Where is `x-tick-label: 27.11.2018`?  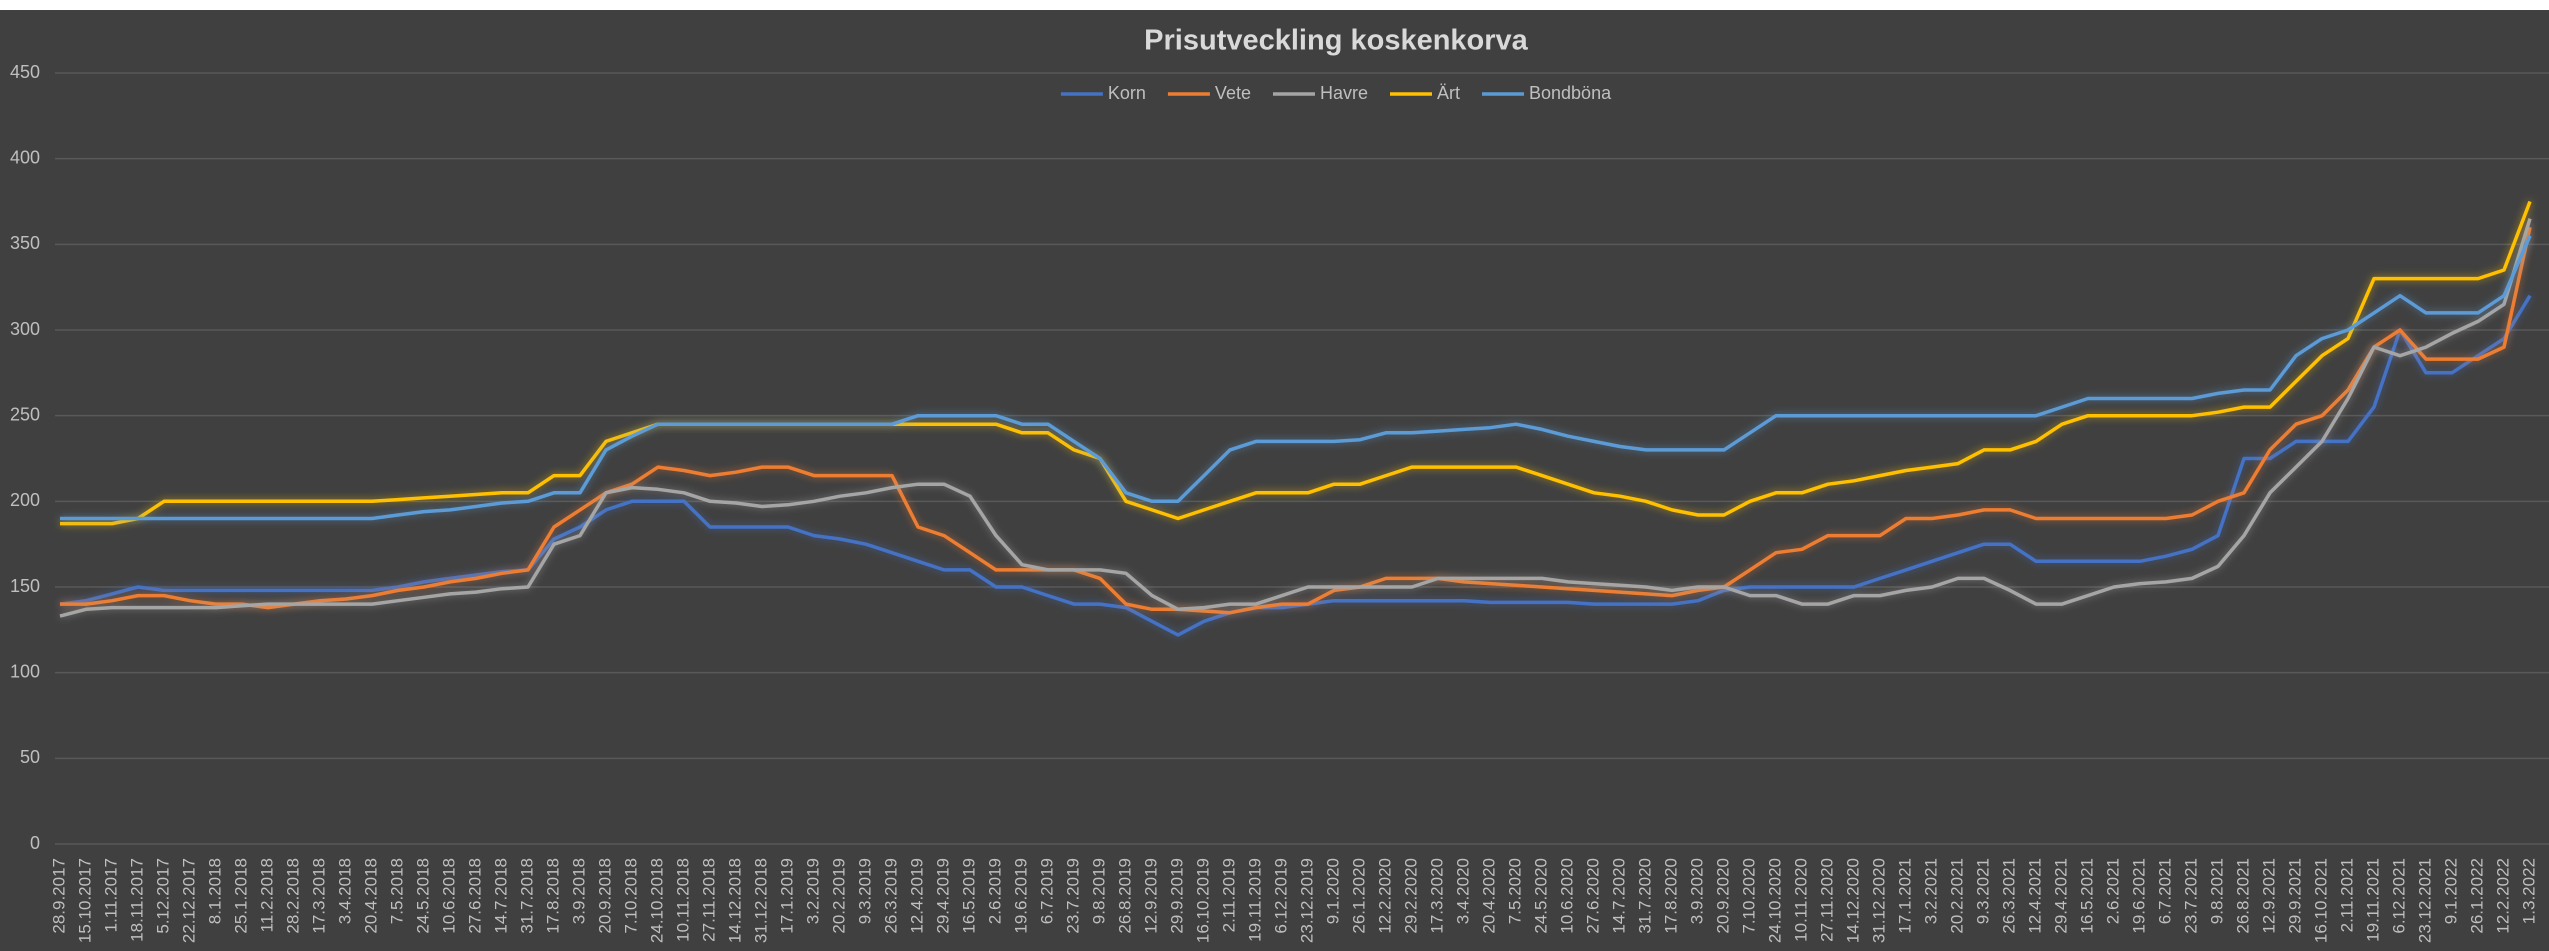 x-tick-label: 27.11.2018 is located at coordinates (708, 900).